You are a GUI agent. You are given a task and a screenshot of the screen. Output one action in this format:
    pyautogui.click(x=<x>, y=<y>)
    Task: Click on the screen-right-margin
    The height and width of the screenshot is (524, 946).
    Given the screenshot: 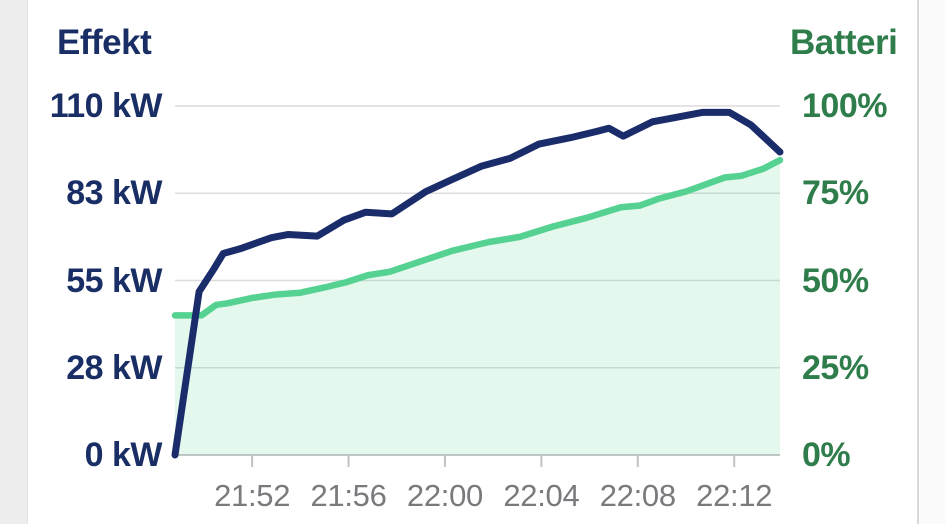 What is the action you would take?
    pyautogui.click(x=931, y=262)
    